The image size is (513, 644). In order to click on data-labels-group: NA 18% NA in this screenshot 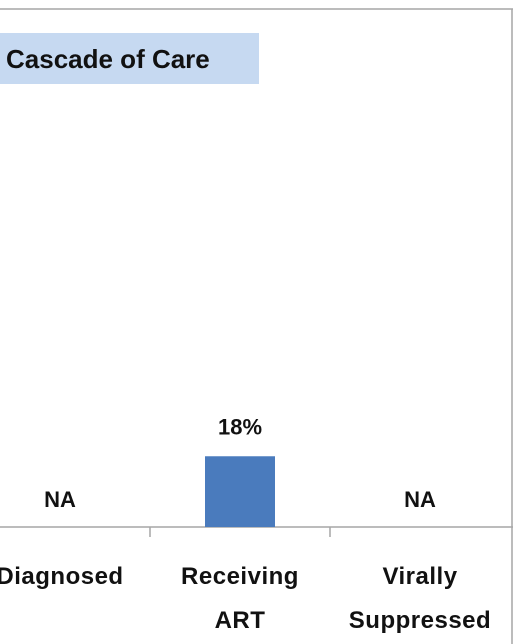, I will do `click(240, 463)`.